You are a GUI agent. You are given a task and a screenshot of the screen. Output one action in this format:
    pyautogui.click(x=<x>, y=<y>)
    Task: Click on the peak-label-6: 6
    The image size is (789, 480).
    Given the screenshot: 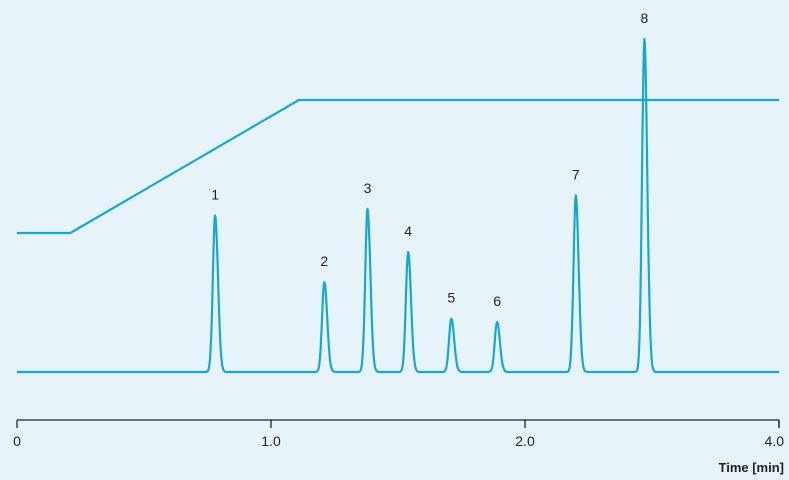 What is the action you would take?
    pyautogui.click(x=497, y=301)
    